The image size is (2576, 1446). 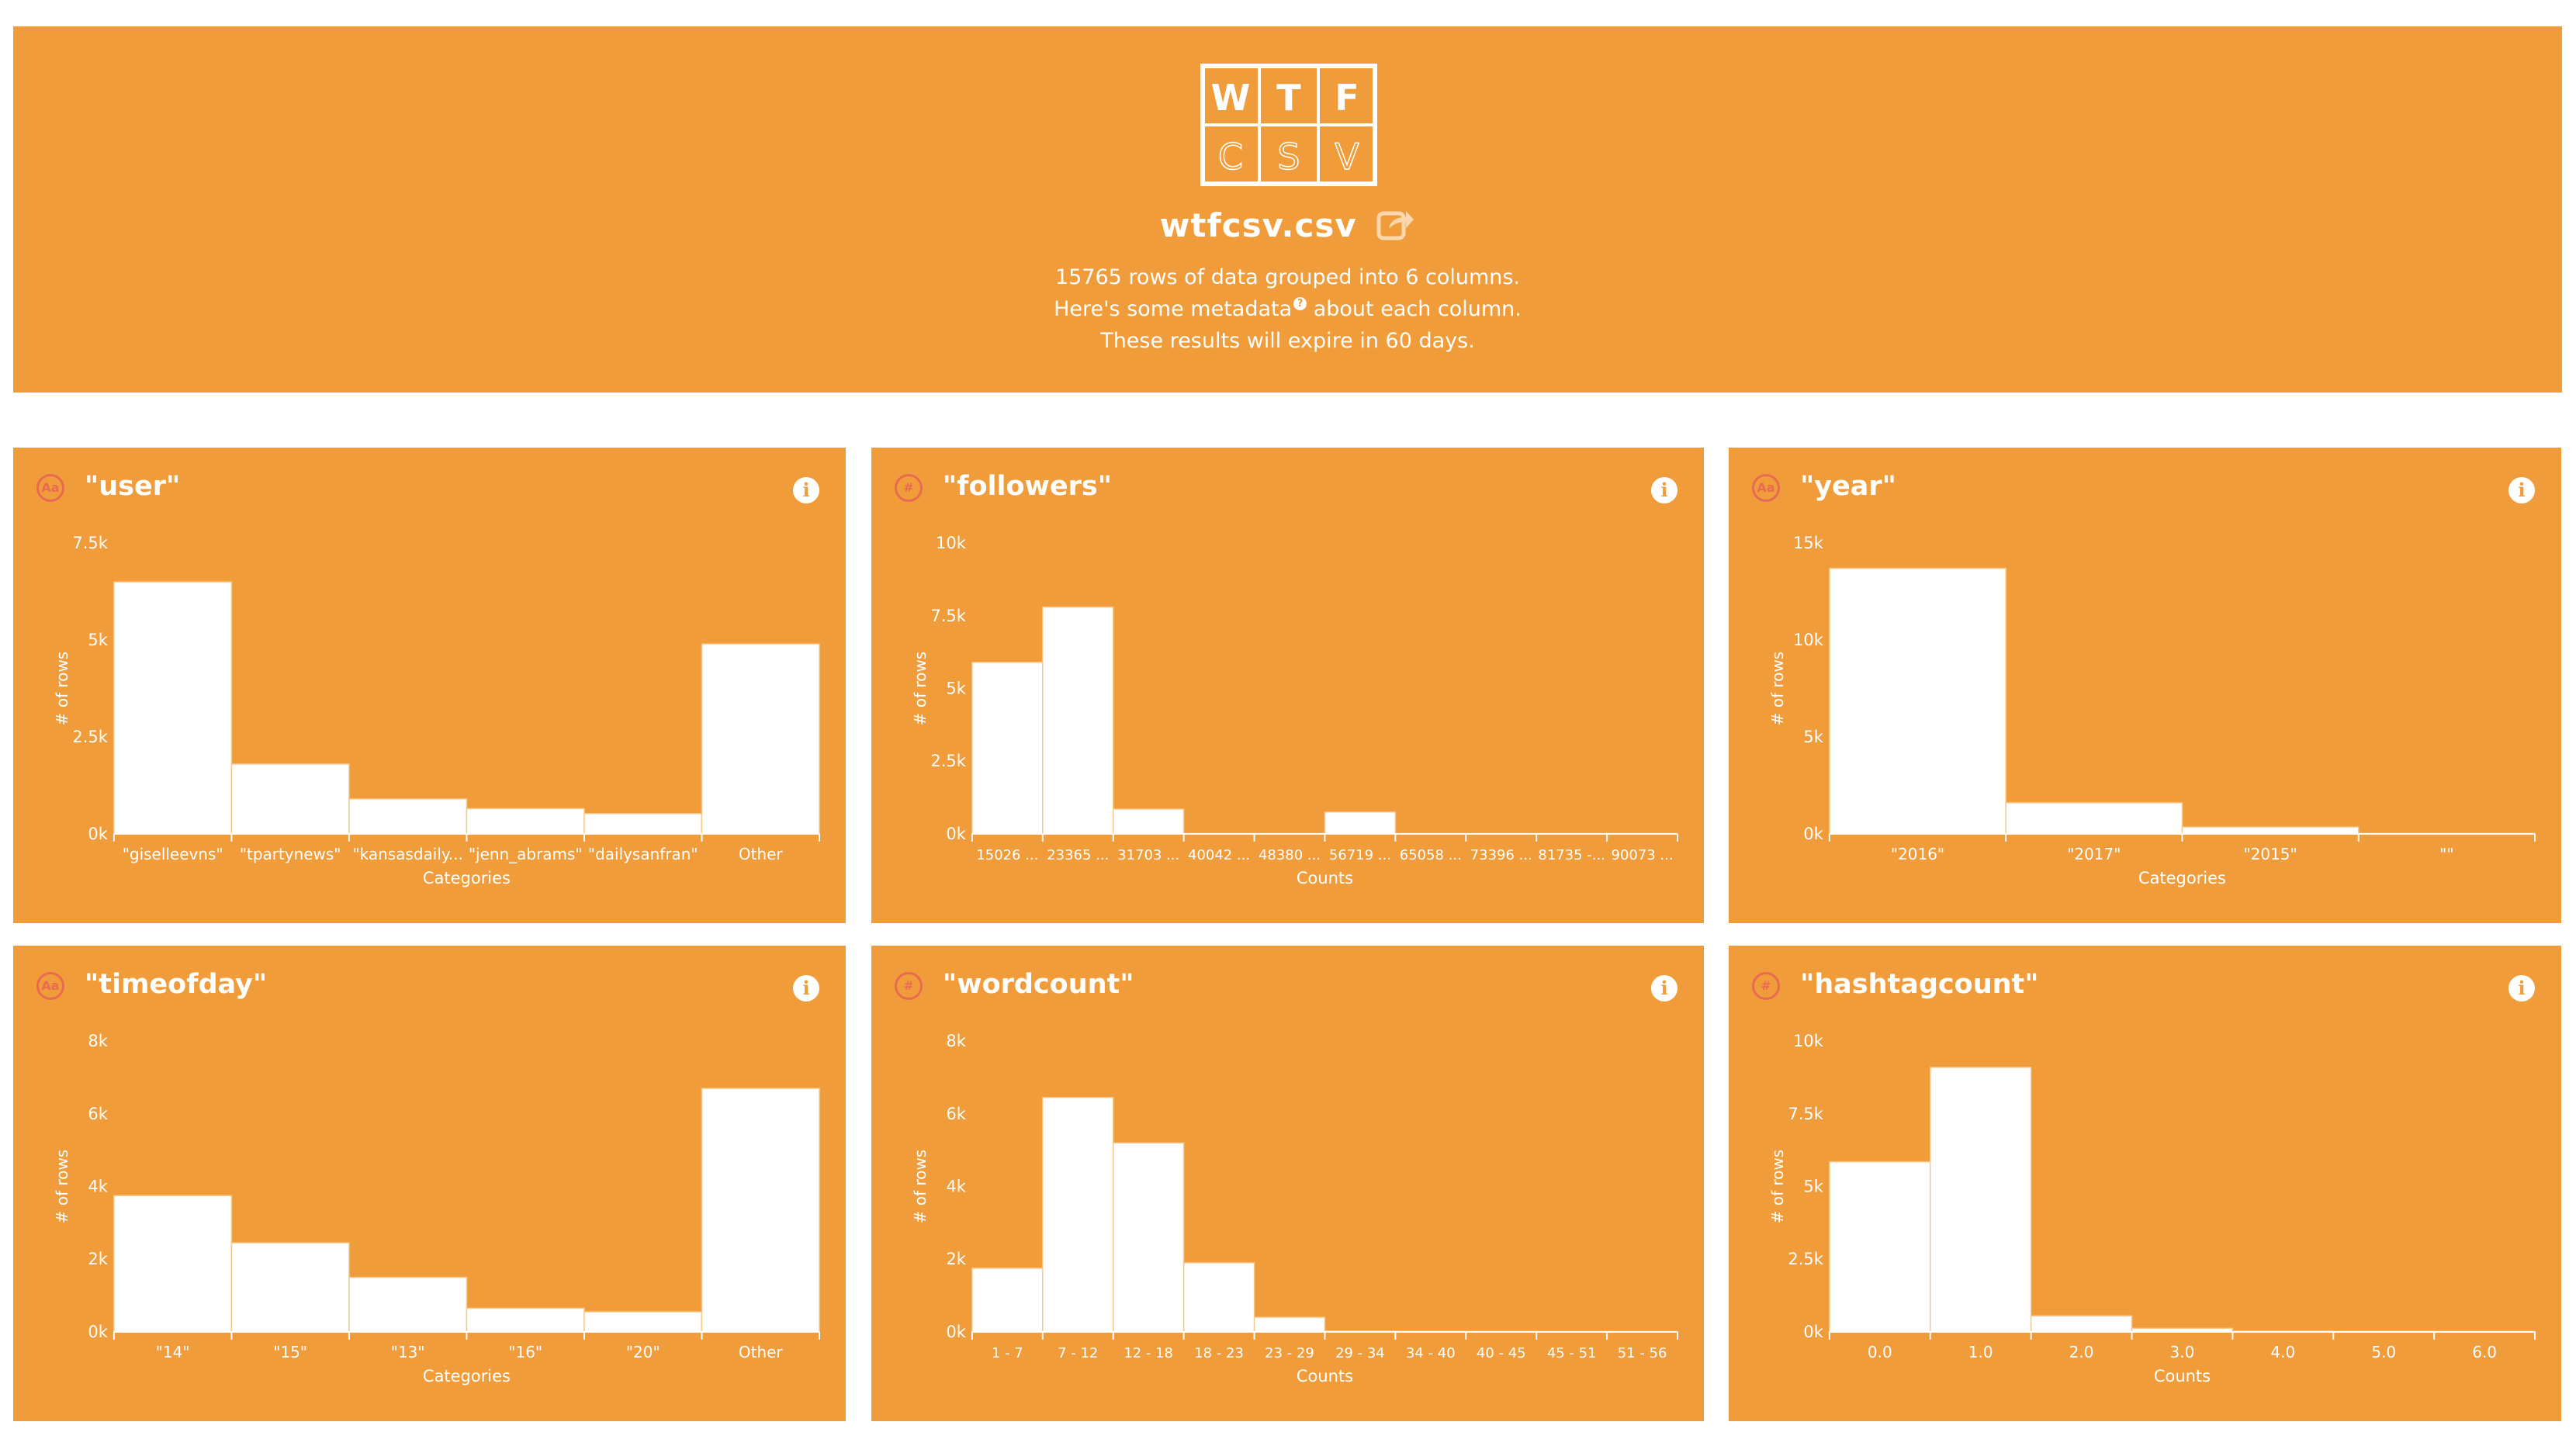 What do you see at coordinates (1038, 984) in the screenshot?
I see `column-title: "wordcount"` at bounding box center [1038, 984].